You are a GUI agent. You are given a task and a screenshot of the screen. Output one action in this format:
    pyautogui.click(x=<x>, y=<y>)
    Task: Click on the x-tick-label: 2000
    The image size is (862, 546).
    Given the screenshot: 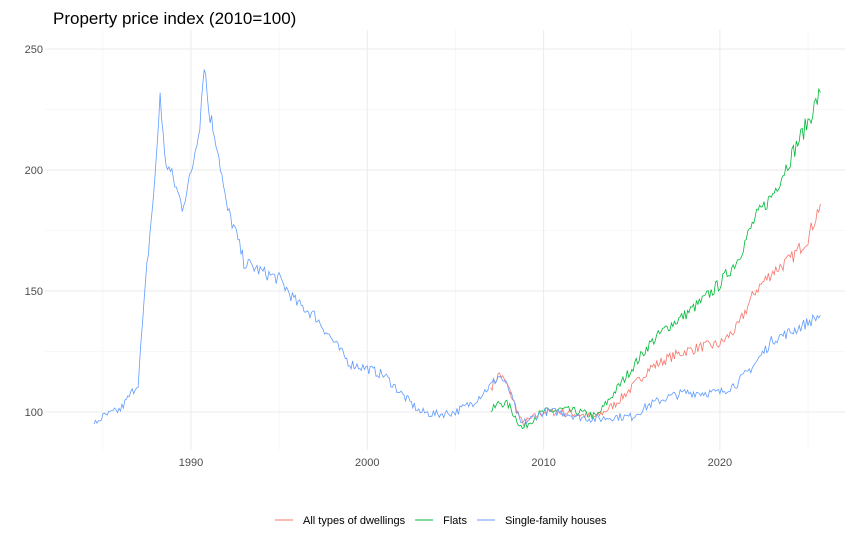 What is the action you would take?
    pyautogui.click(x=367, y=463)
    